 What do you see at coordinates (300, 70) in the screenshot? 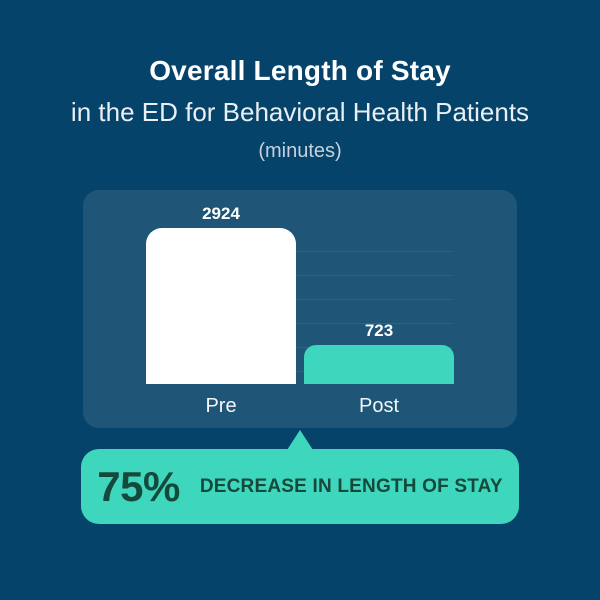
I see `chart-title: Overall Length of Stay` at bounding box center [300, 70].